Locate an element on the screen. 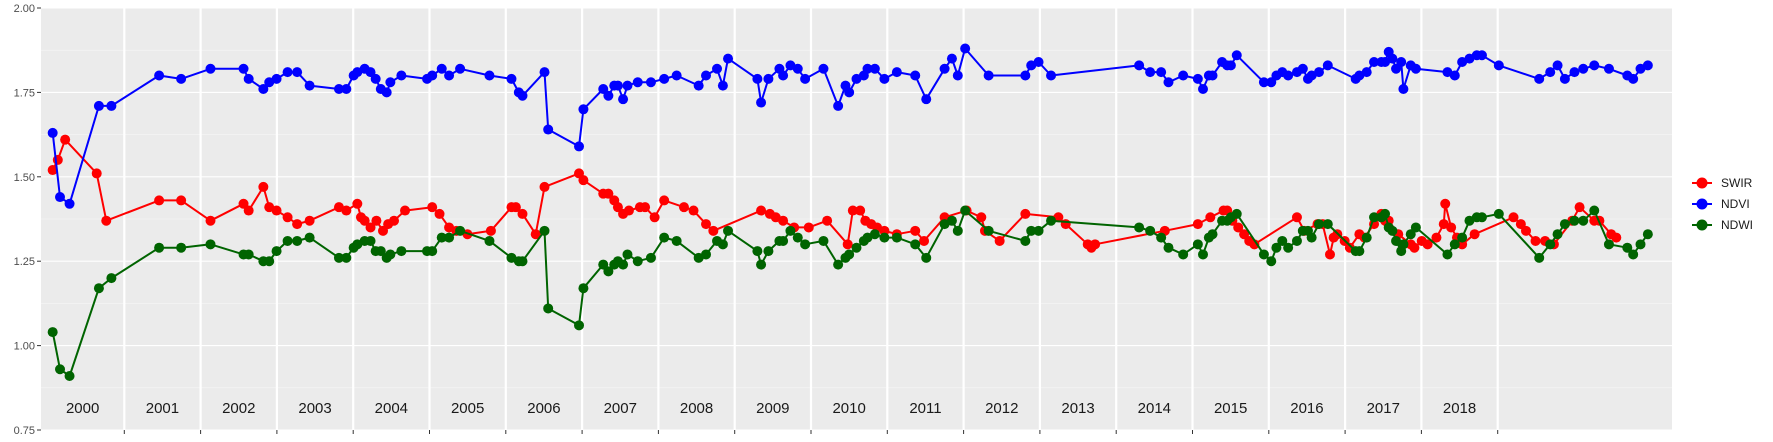 Image resolution: width=1773 pixels, height=442 pixels. year-label: 2011 is located at coordinates (925, 408).